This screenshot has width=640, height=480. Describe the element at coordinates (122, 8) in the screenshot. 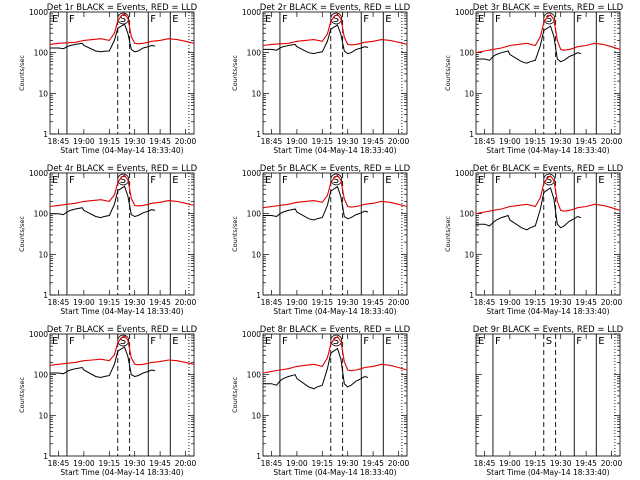

I see `chart-title: Det 1r BLACK = Events, RED = LLD` at that location.